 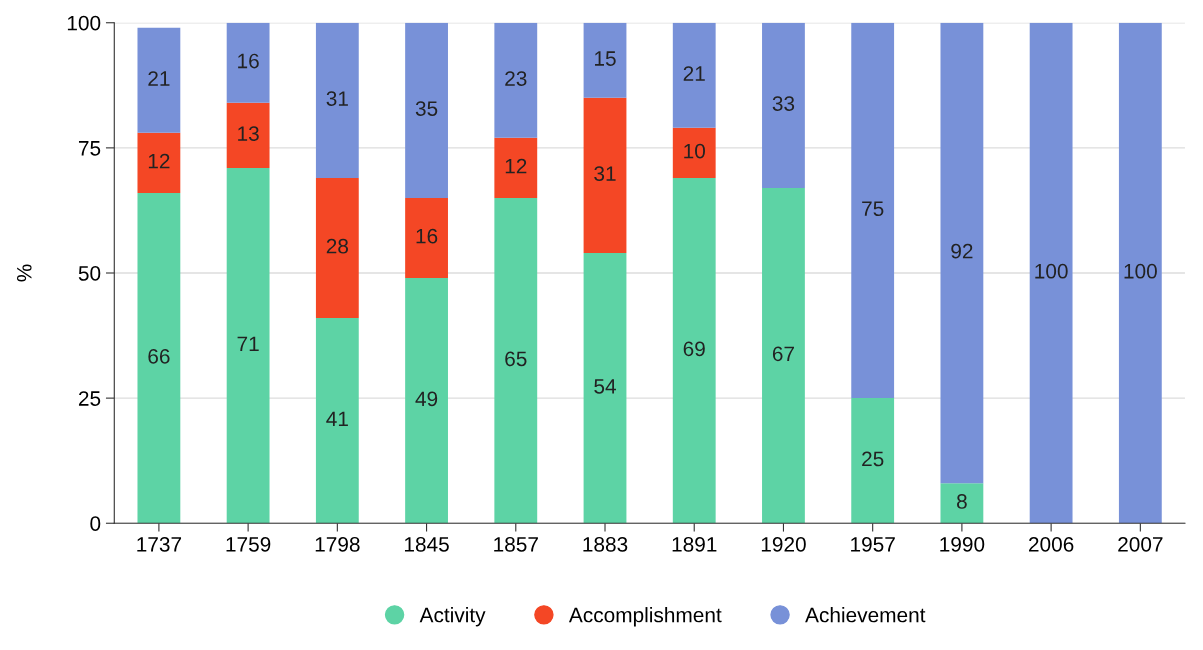 What do you see at coordinates (645, 617) in the screenshot?
I see `legend-label: Accomplishment` at bounding box center [645, 617].